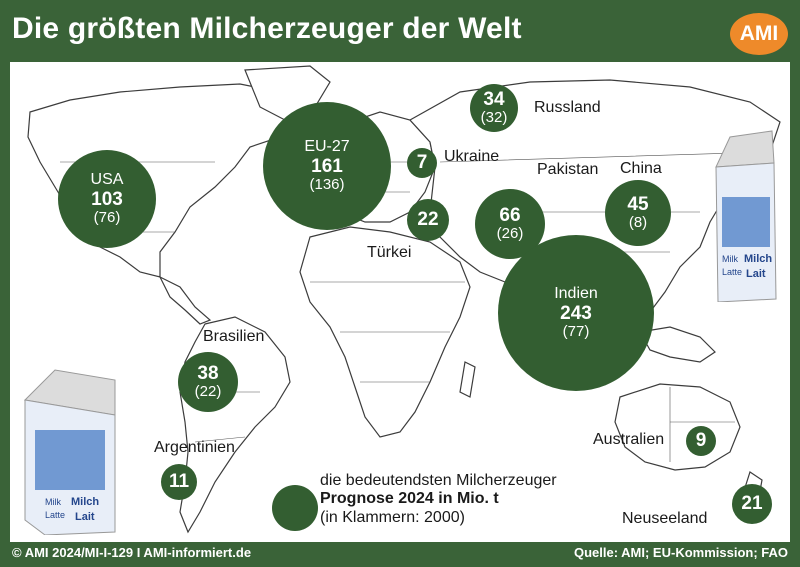 This screenshot has width=800, height=567. What do you see at coordinates (576, 294) in the screenshot?
I see `country-name: Indien` at bounding box center [576, 294].